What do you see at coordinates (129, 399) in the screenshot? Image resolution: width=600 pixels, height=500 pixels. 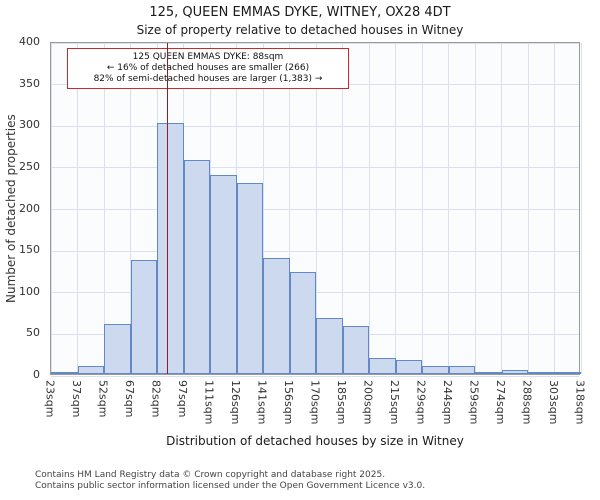 I see `x-tick-label: 67sqm` at bounding box center [129, 399].